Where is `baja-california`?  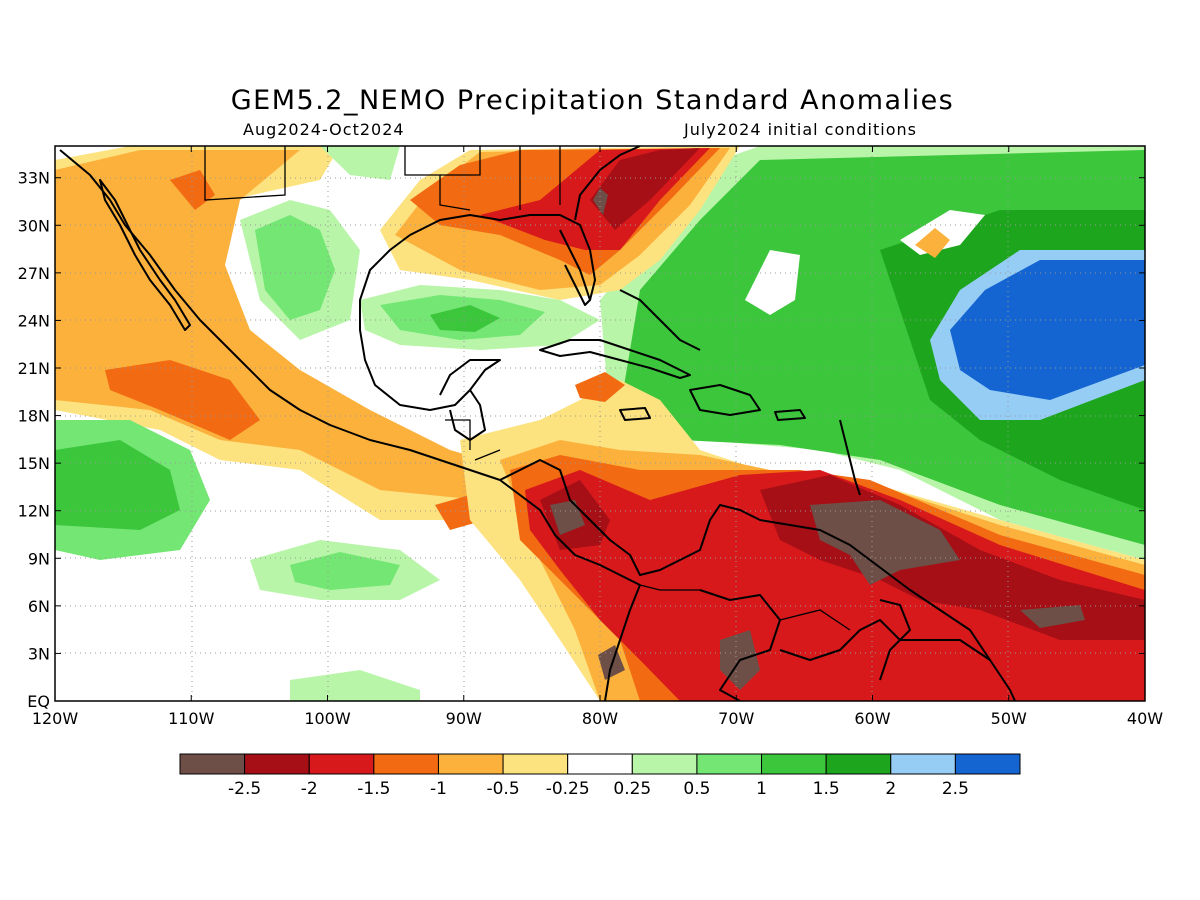 baja-california is located at coordinates (145, 255).